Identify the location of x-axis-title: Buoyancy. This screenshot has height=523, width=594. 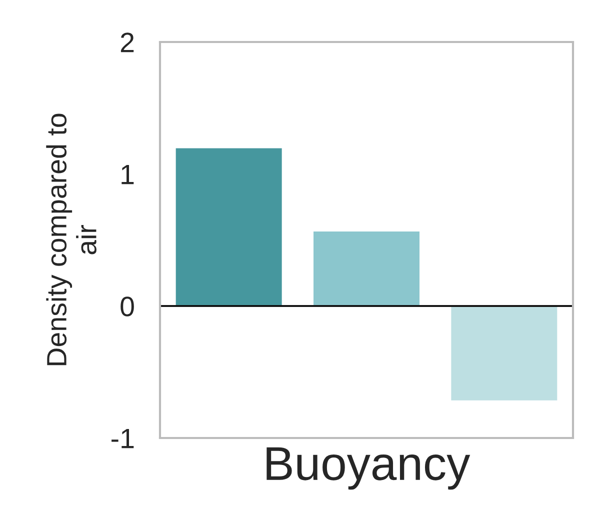
(368, 468).